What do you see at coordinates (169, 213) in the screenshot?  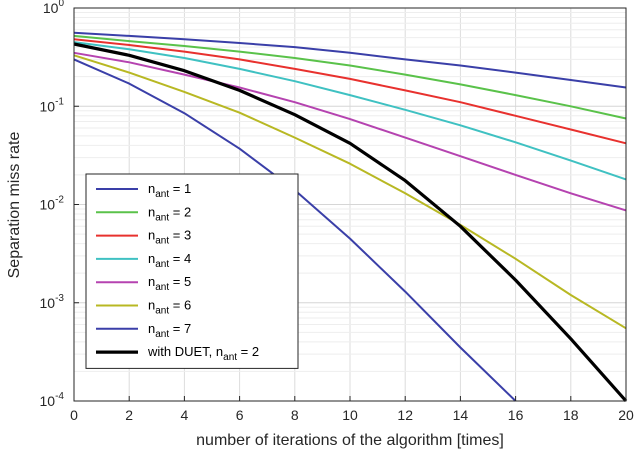 I see `legend-label-2: nant = 2` at bounding box center [169, 213].